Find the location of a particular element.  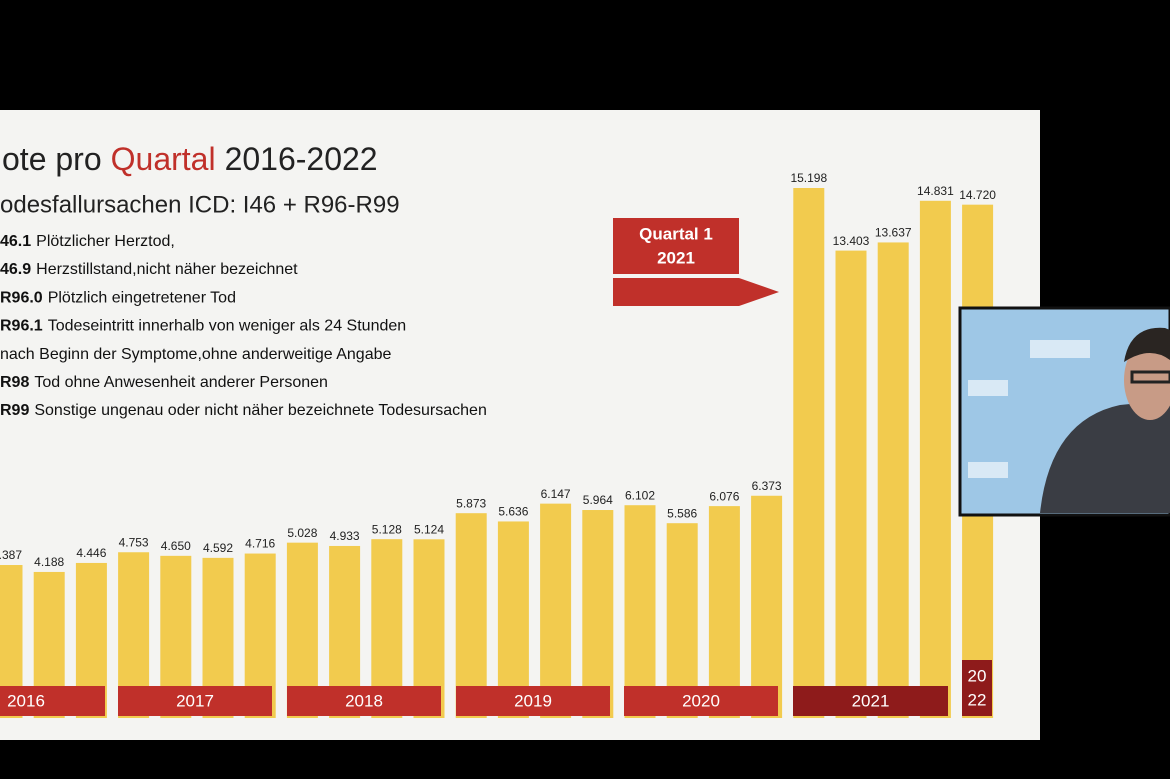

value-label: 5.028 is located at coordinates (302, 533).